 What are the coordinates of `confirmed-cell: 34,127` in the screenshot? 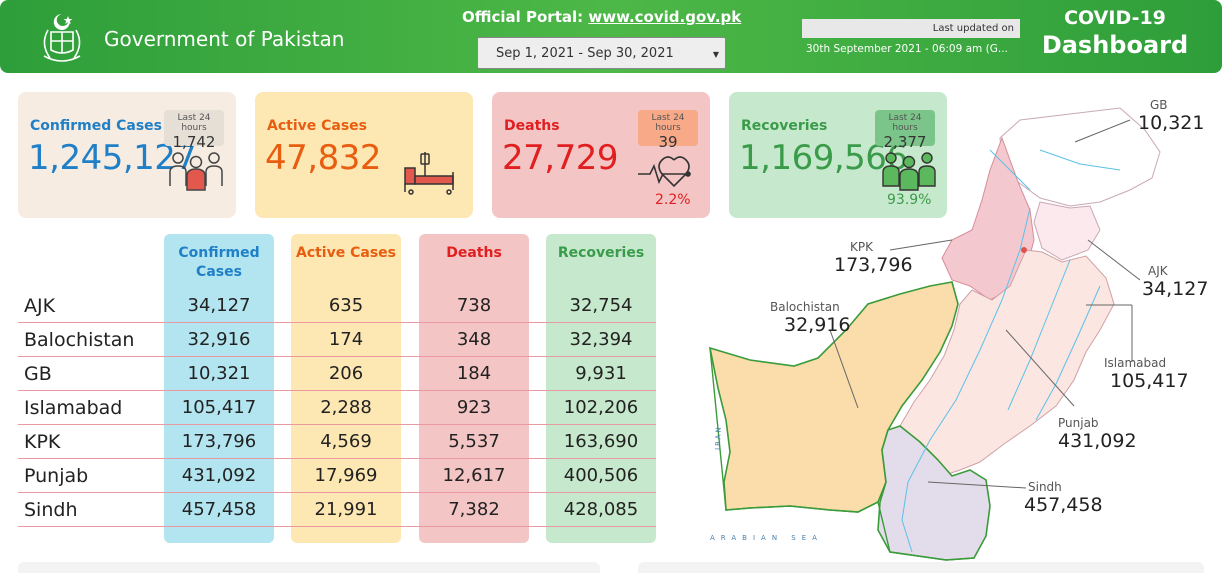 It's located at (219, 305).